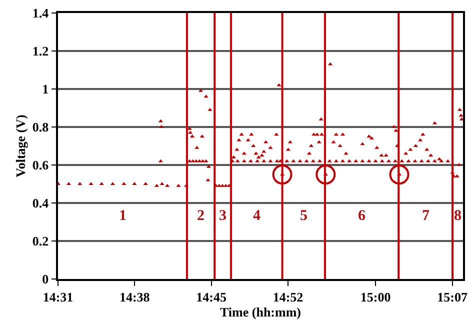  I want to click on y-tick-label: 0.6, so click(41, 165).